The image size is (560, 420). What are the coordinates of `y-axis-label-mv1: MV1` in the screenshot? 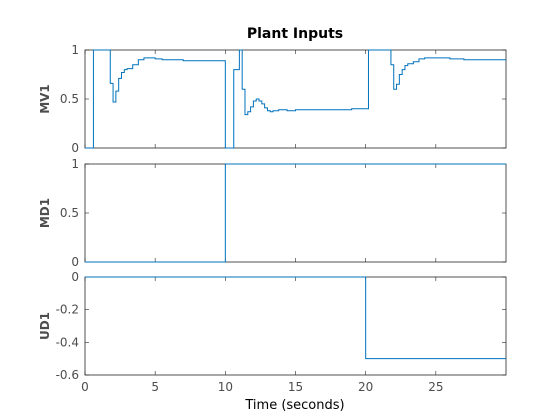 It's located at (45, 99).